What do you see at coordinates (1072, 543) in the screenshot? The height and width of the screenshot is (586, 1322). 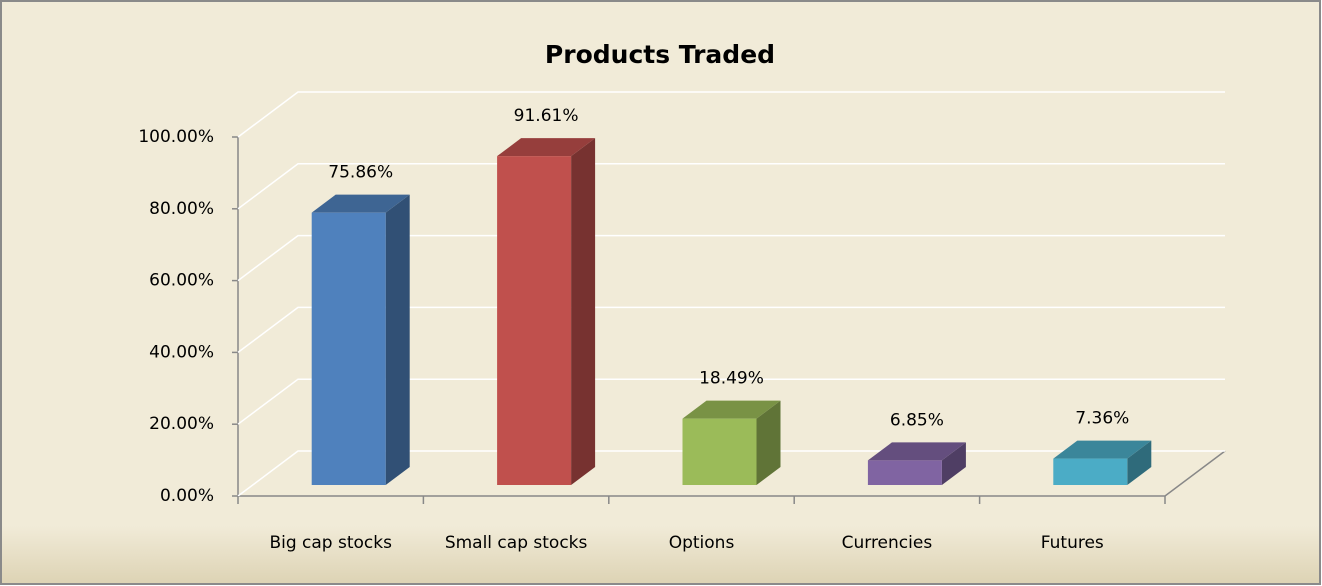 I see `x-tick-label: Futures` at bounding box center [1072, 543].